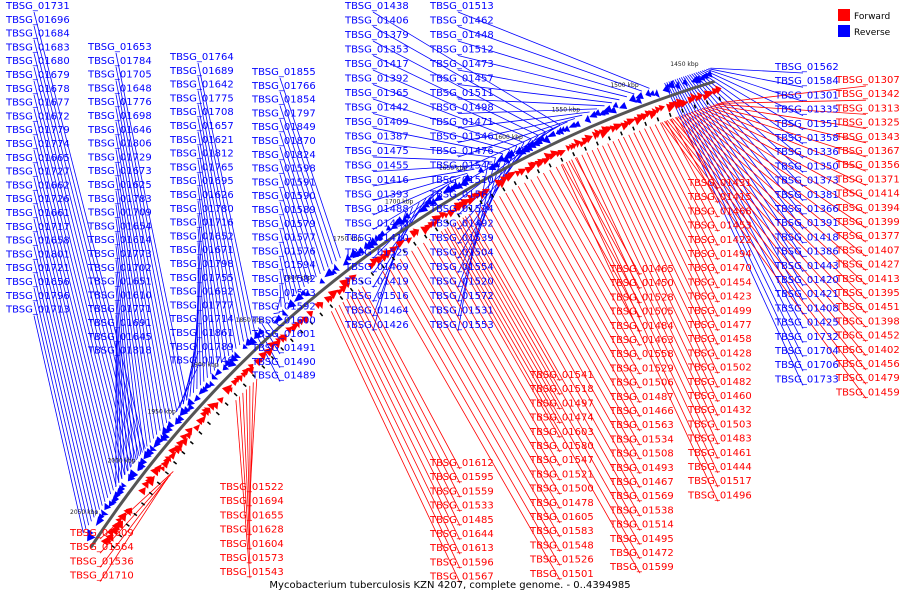 The height and width of the screenshot is (600, 900). What do you see at coordinates (37, 144) in the screenshot?
I see `gene-label: TBSG_01774` at bounding box center [37, 144].